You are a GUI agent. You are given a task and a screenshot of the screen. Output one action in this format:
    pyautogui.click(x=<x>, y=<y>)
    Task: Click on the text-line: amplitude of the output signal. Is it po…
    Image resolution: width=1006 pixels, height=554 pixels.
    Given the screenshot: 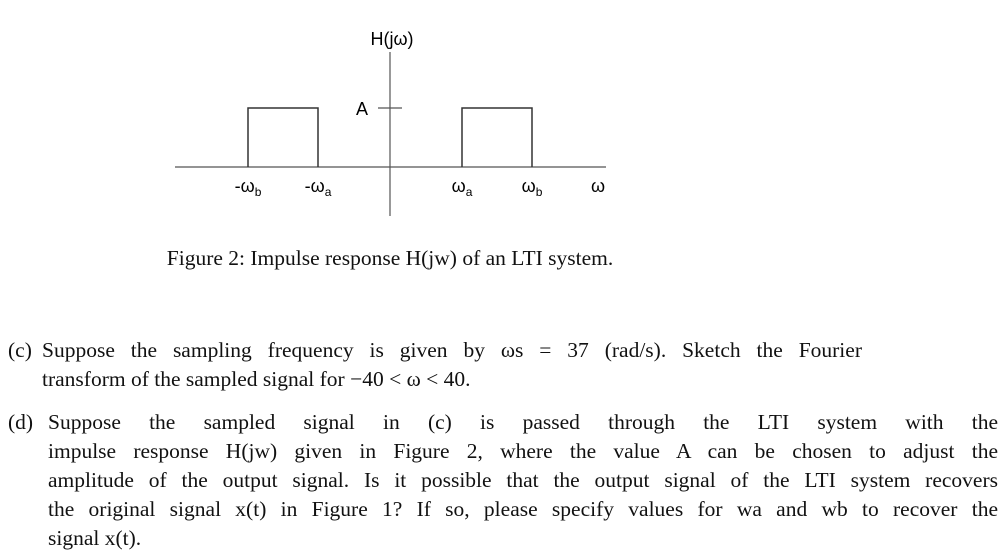 What is the action you would take?
    pyautogui.click(x=523, y=480)
    